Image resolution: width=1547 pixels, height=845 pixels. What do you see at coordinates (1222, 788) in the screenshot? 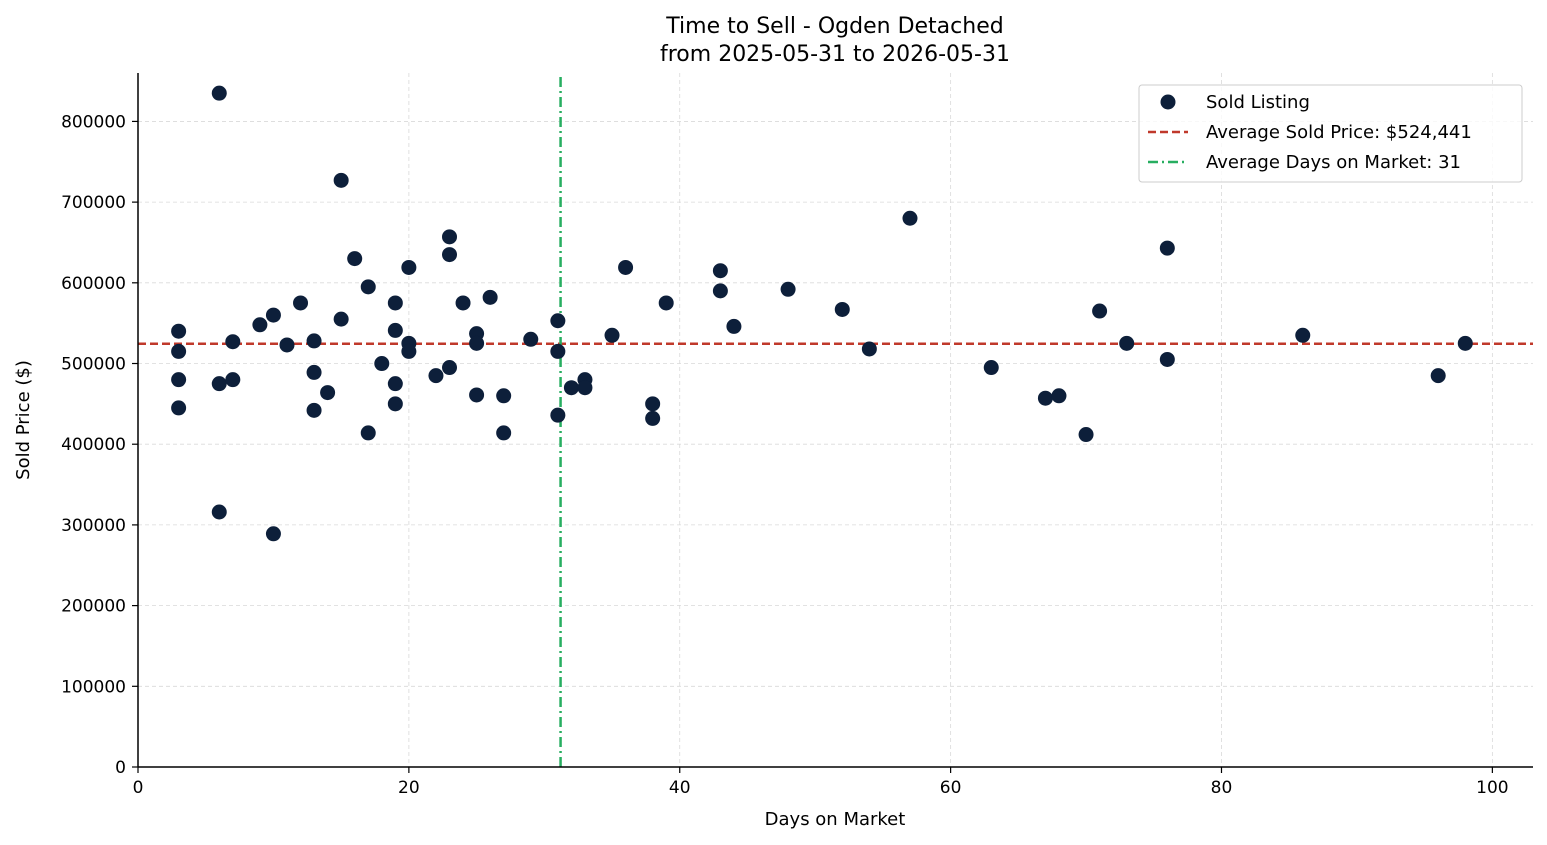
I see `x-tick-label: 80` at bounding box center [1222, 788].